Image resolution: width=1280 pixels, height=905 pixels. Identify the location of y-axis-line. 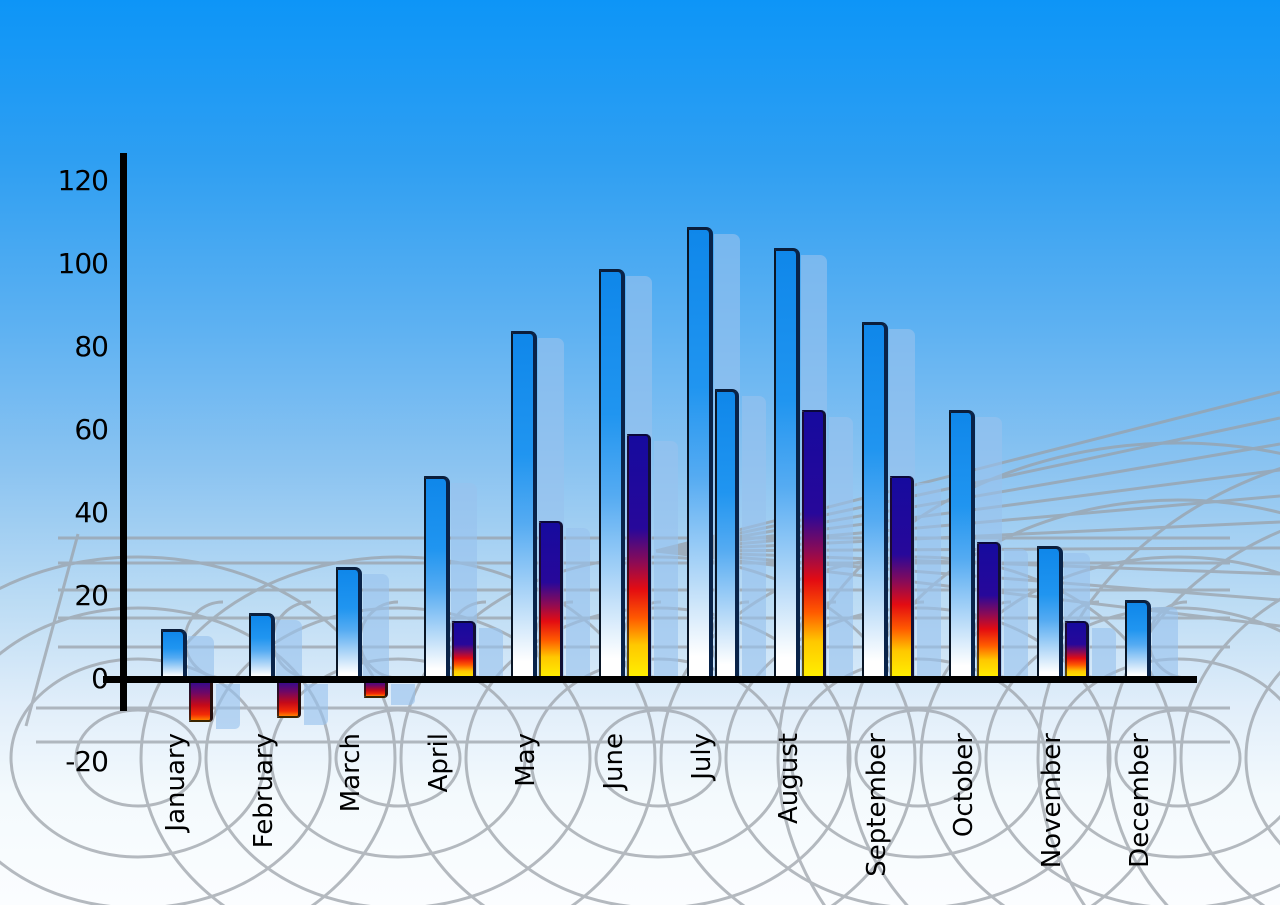
(123, 432).